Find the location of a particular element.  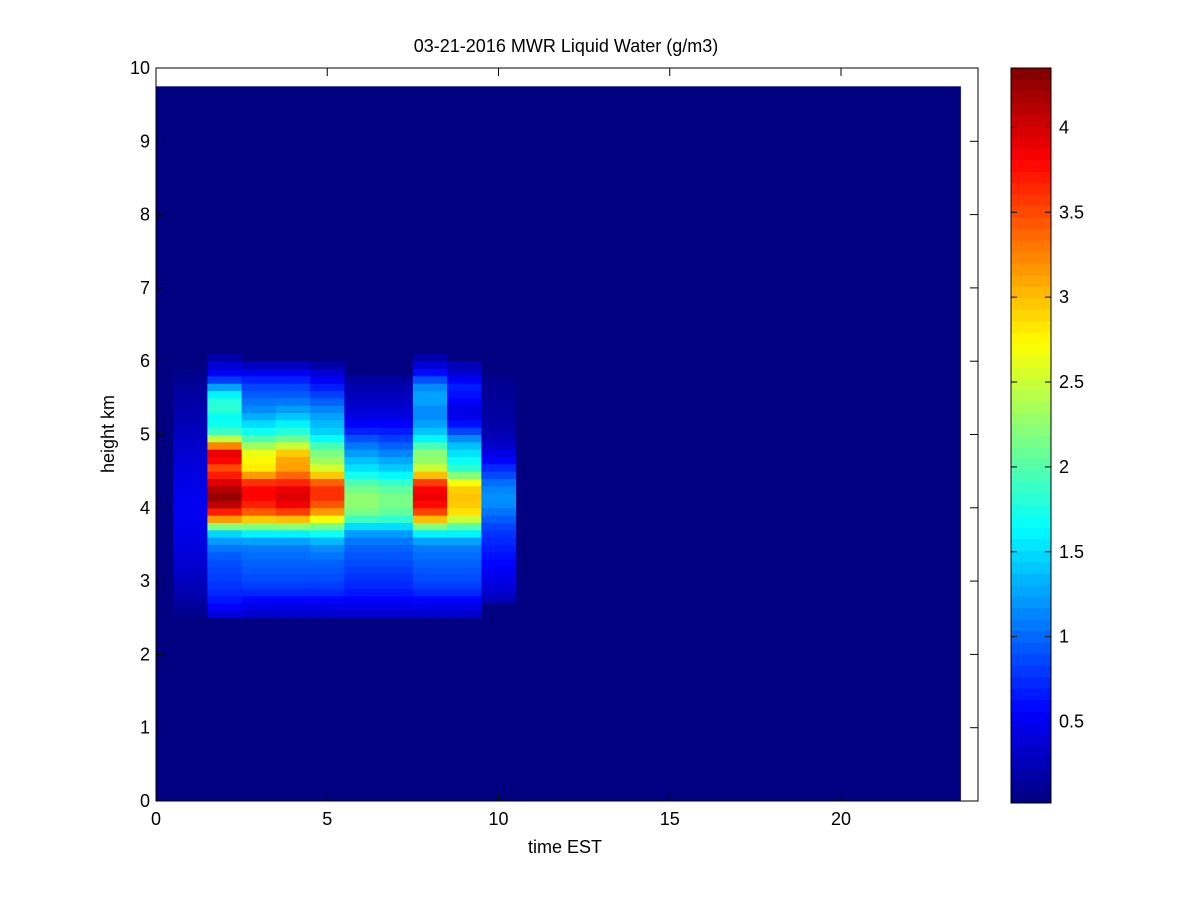

colorbar-tick-label: 0.5 is located at coordinates (1071, 722).